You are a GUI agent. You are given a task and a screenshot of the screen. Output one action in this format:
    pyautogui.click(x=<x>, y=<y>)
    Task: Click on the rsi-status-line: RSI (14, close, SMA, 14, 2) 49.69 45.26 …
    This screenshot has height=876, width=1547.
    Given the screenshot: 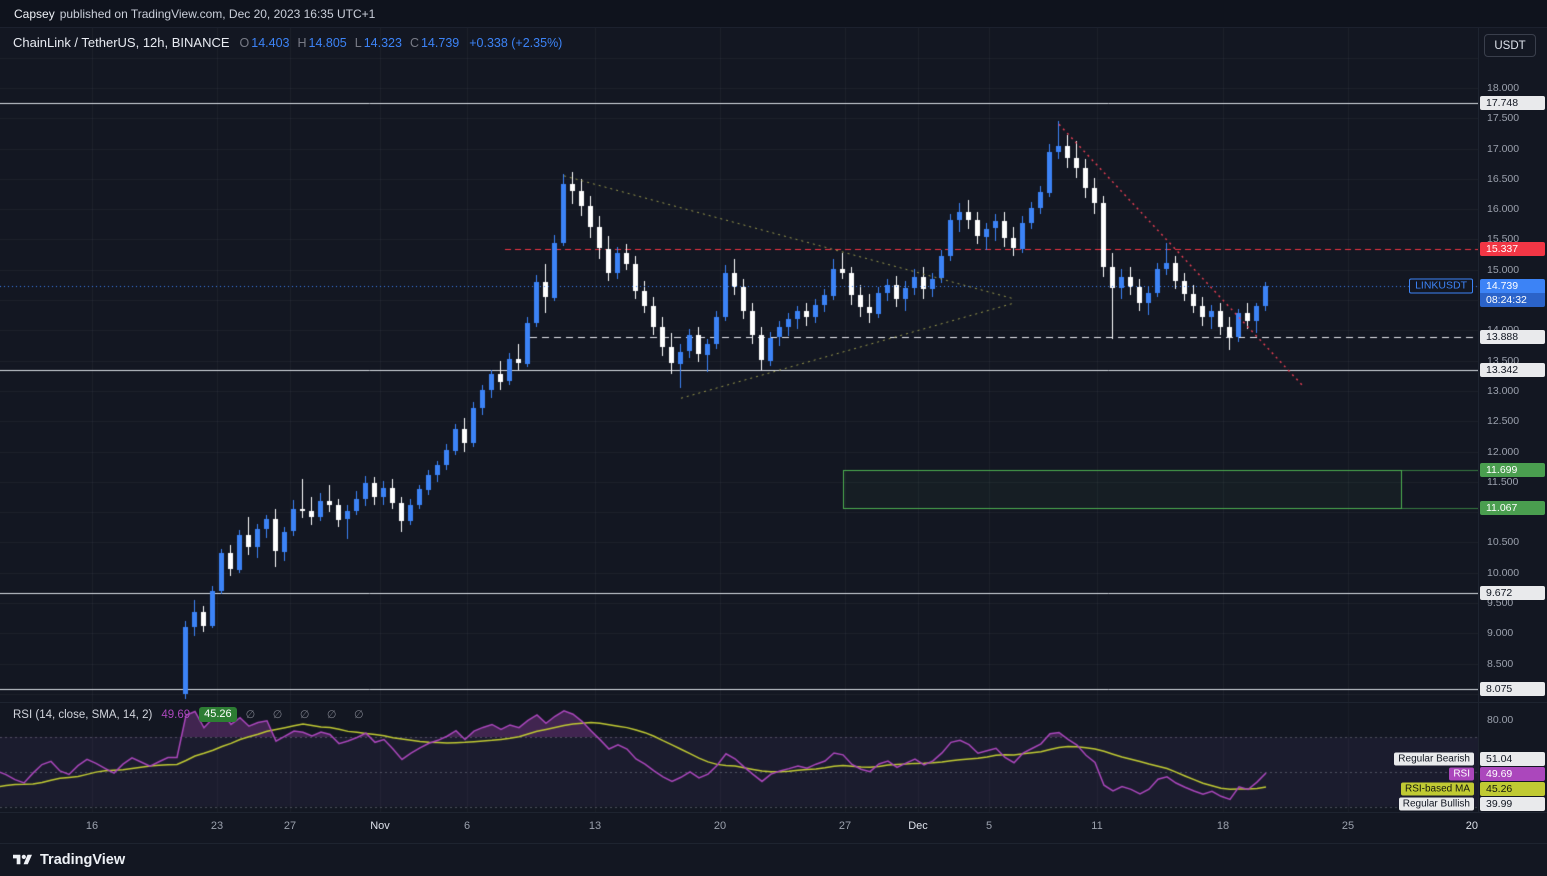 What is the action you would take?
    pyautogui.click(x=192, y=714)
    